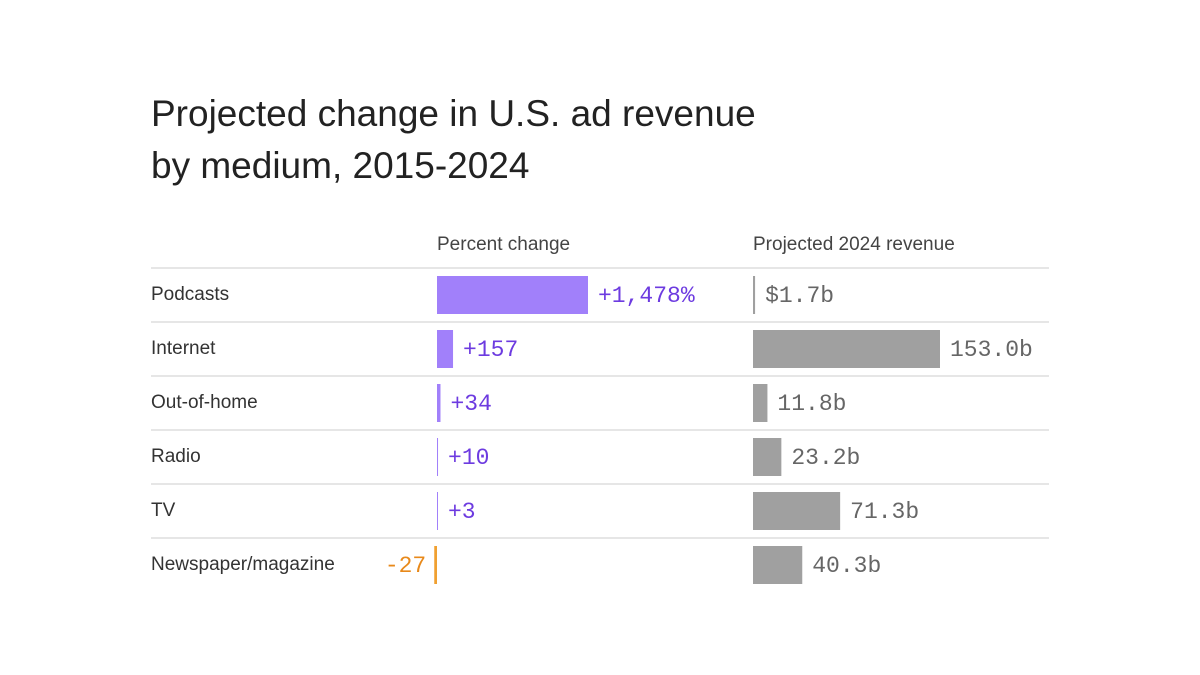 This screenshot has height=675, width=1200. Describe the element at coordinates (462, 512) in the screenshot. I see `value-label: +3` at that location.